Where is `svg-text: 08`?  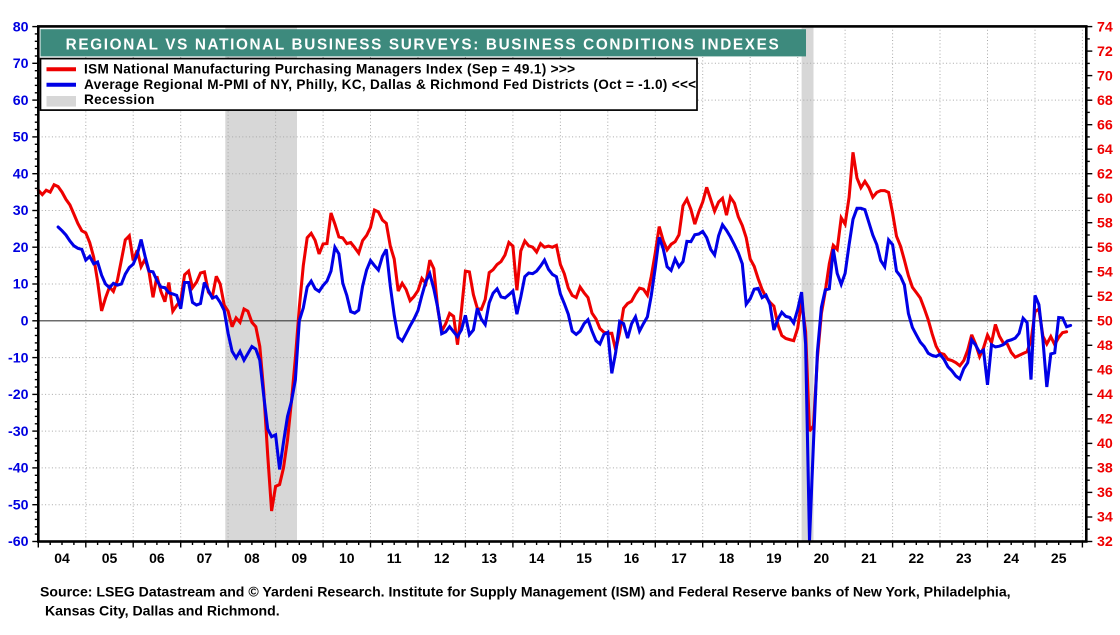 svg-text: 08 is located at coordinates (252, 558).